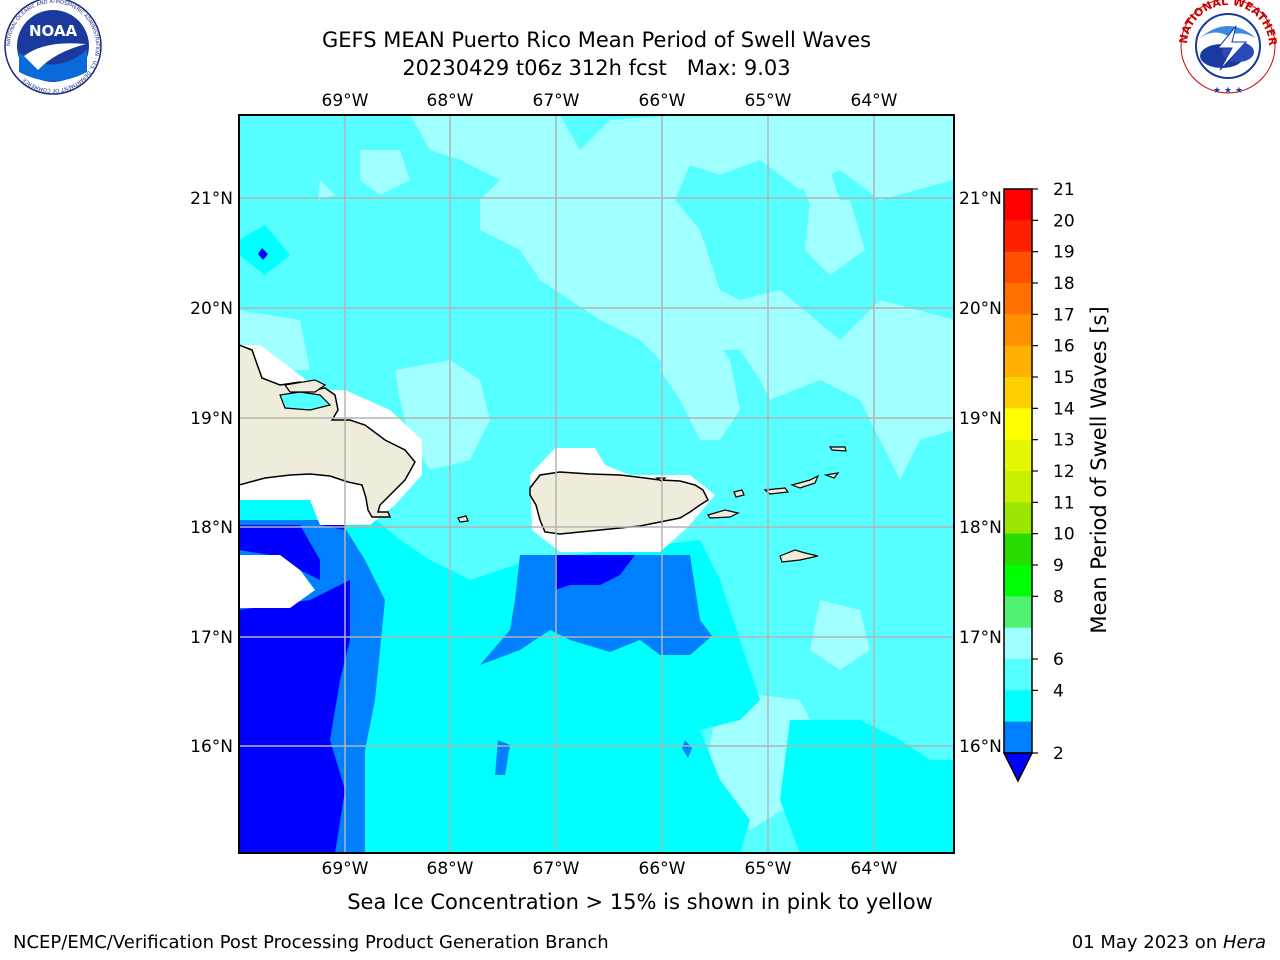 The width and height of the screenshot is (1280, 960). I want to click on colorbar-tick-label: 8, so click(1058, 597).